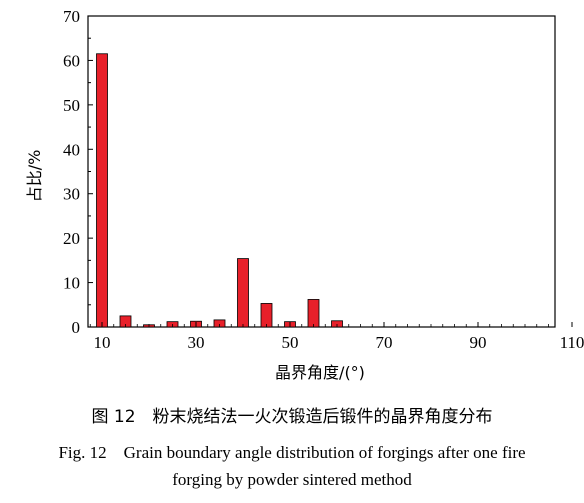 This screenshot has height=503, width=584. I want to click on y-tick-label: 0, so click(76, 327).